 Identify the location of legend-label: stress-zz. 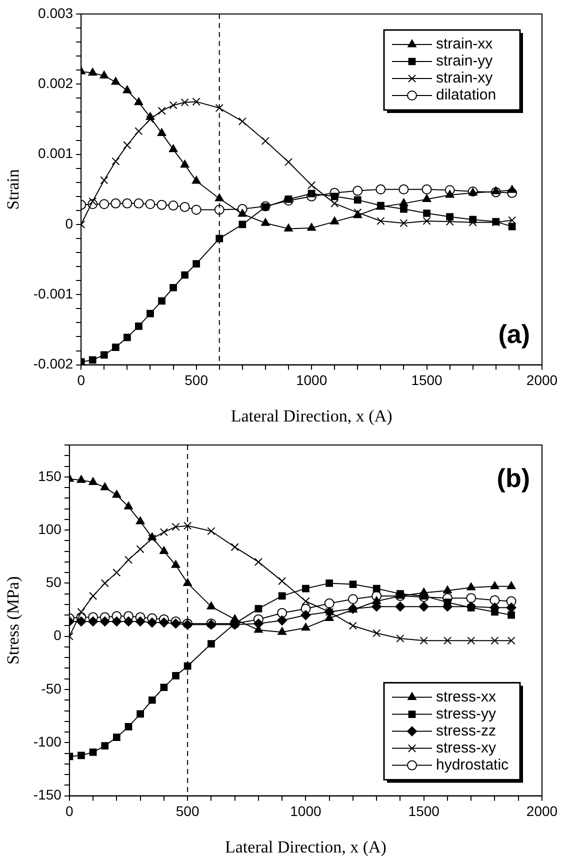
(466, 731).